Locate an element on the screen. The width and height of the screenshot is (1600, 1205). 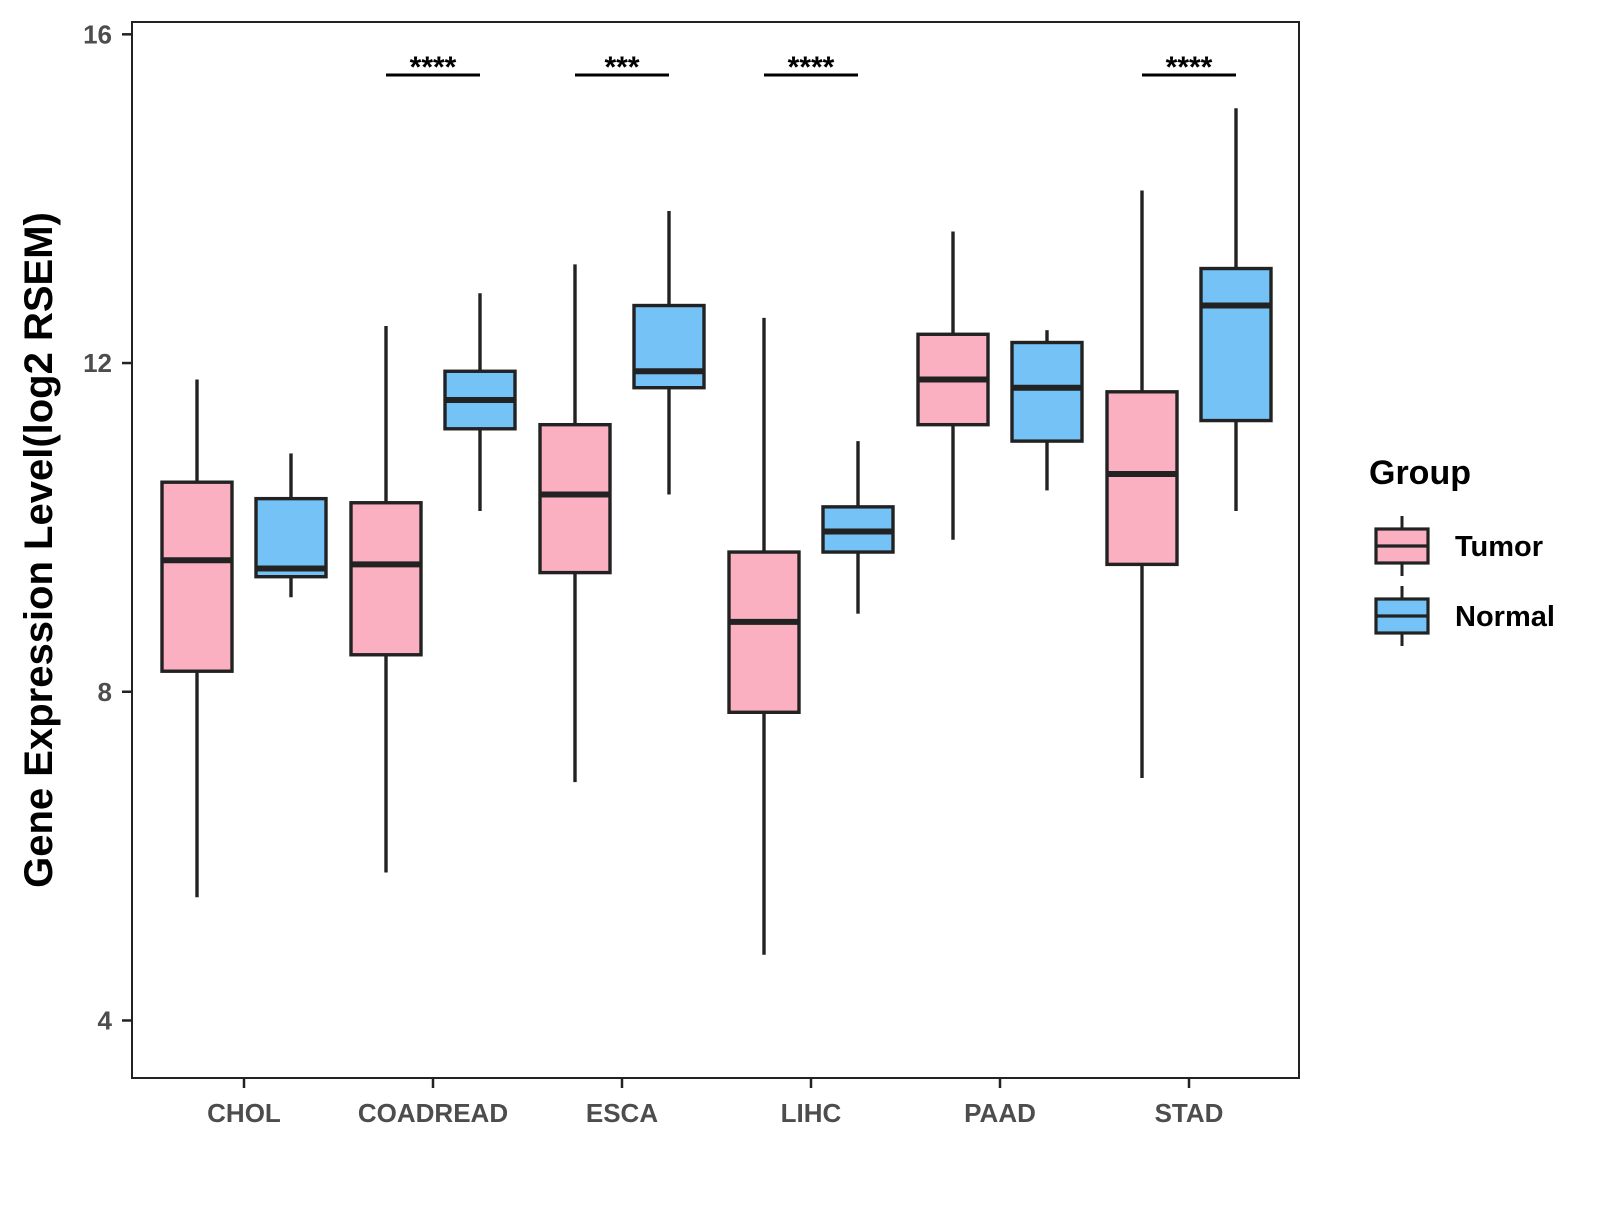
legend-item-normal: Normal is located at coordinates (1464, 616).